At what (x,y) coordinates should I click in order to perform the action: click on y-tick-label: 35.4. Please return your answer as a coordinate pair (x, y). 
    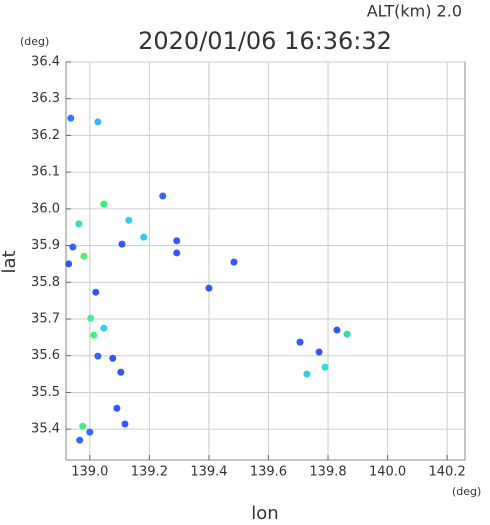
    Looking at the image, I should click on (45, 429).